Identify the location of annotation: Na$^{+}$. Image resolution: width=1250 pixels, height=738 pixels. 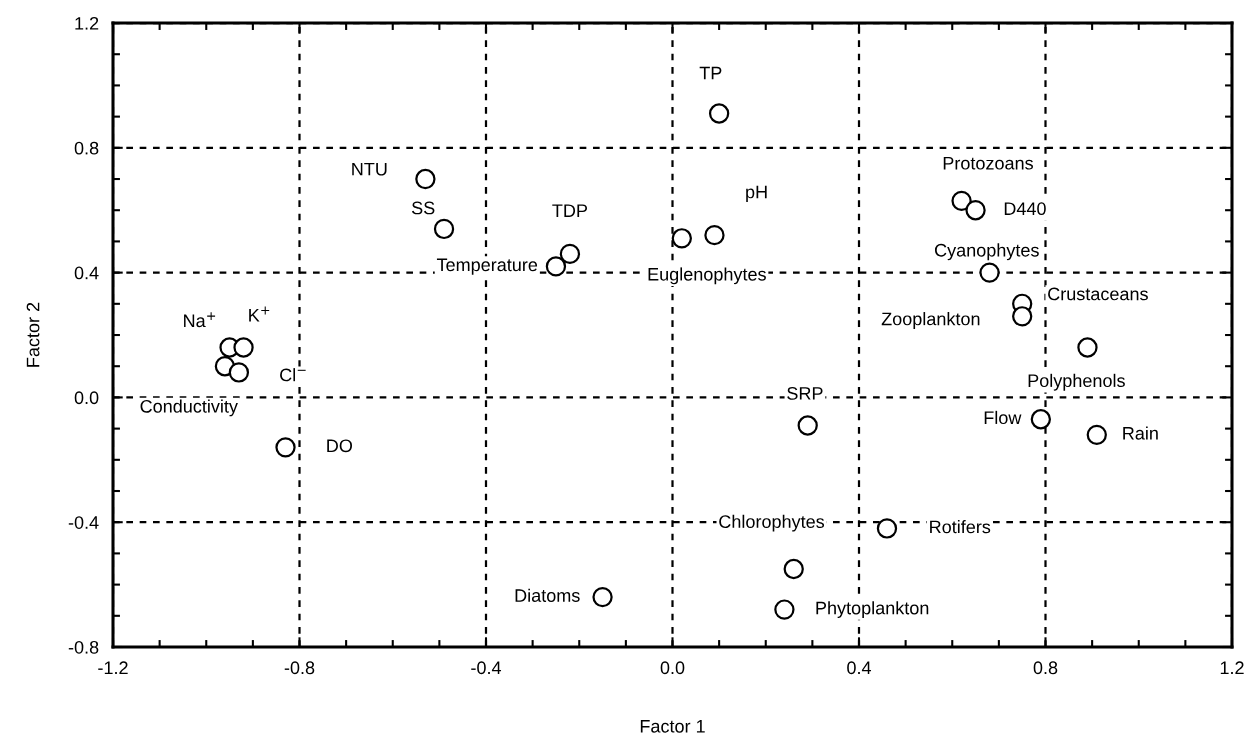
(200, 320).